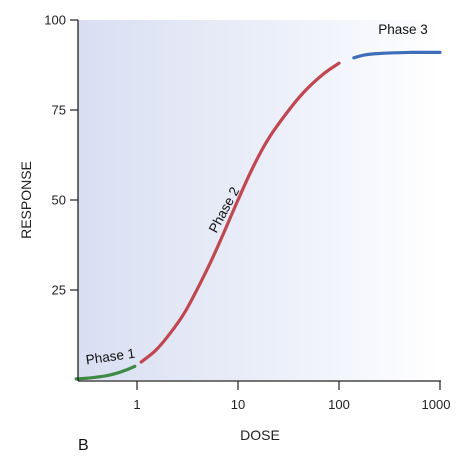  What do you see at coordinates (59, 290) in the screenshot?
I see `y-tick-label-25: 25` at bounding box center [59, 290].